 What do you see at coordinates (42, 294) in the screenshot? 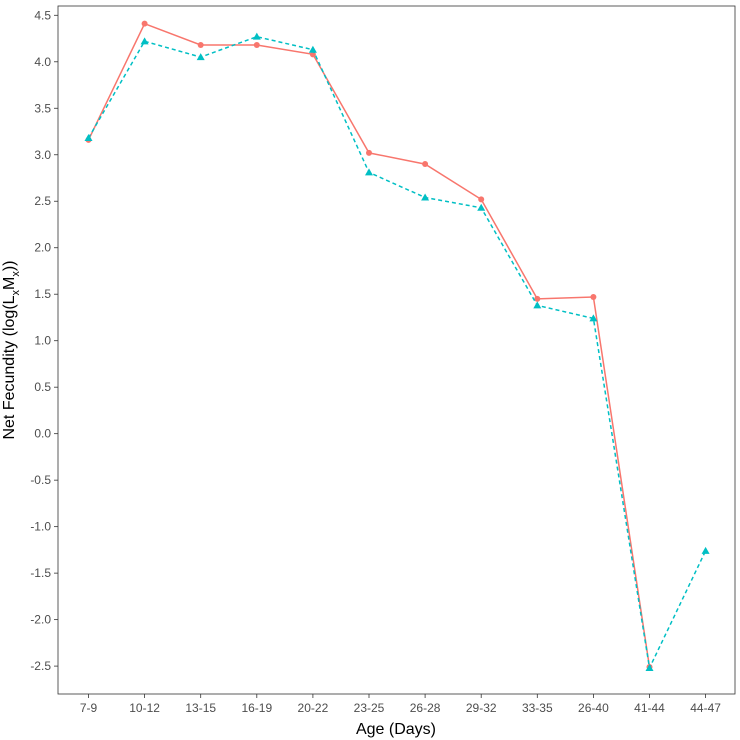
I see `y-tick-label: 1.5` at bounding box center [42, 294].